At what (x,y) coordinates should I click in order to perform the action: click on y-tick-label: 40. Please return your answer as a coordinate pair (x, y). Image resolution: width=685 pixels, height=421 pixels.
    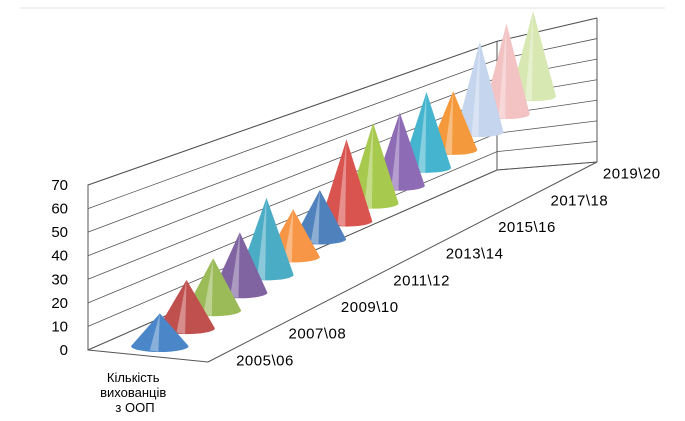
    Looking at the image, I should click on (59, 256).